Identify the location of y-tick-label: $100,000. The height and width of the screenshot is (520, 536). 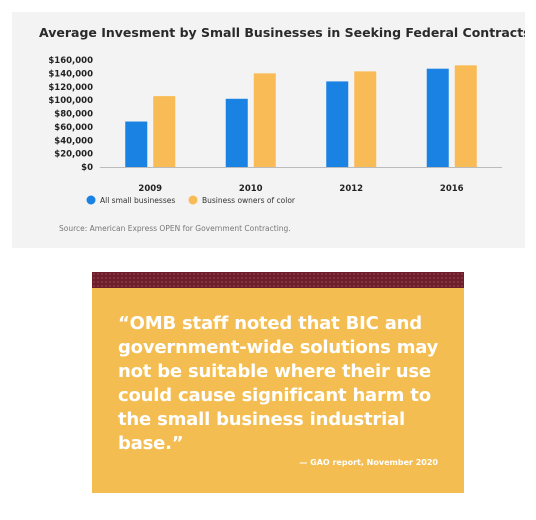
(70, 101).